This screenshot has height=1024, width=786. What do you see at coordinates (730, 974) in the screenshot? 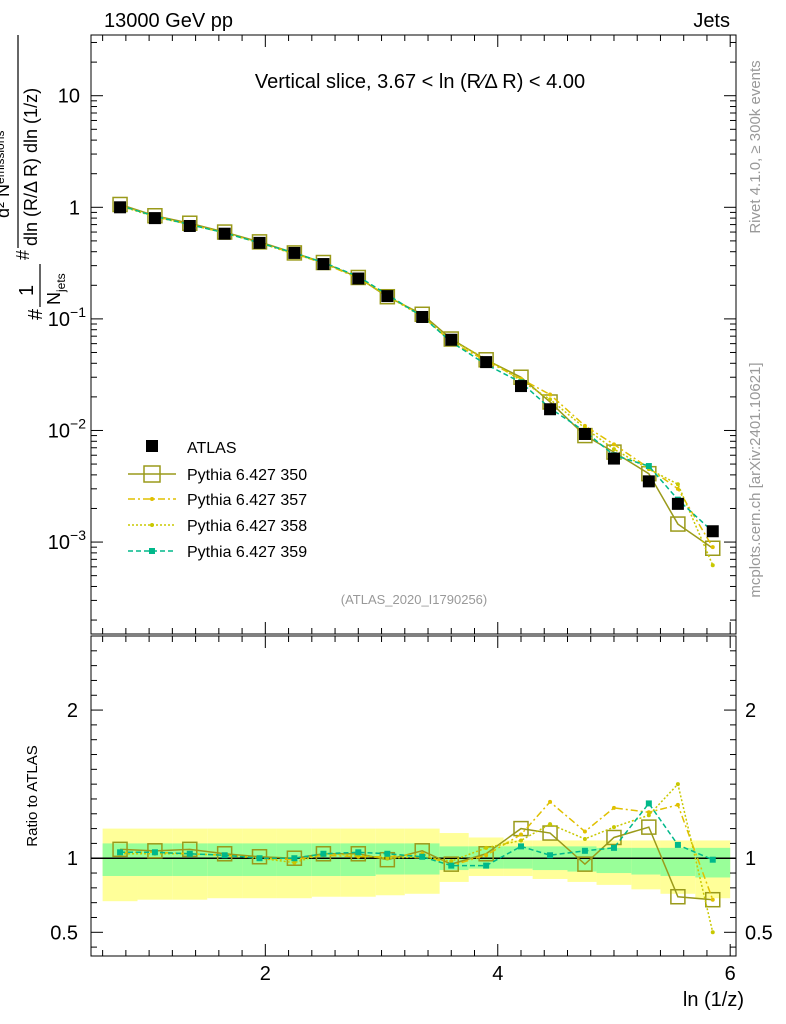
I see `x-tick-label: 6` at bounding box center [730, 974].